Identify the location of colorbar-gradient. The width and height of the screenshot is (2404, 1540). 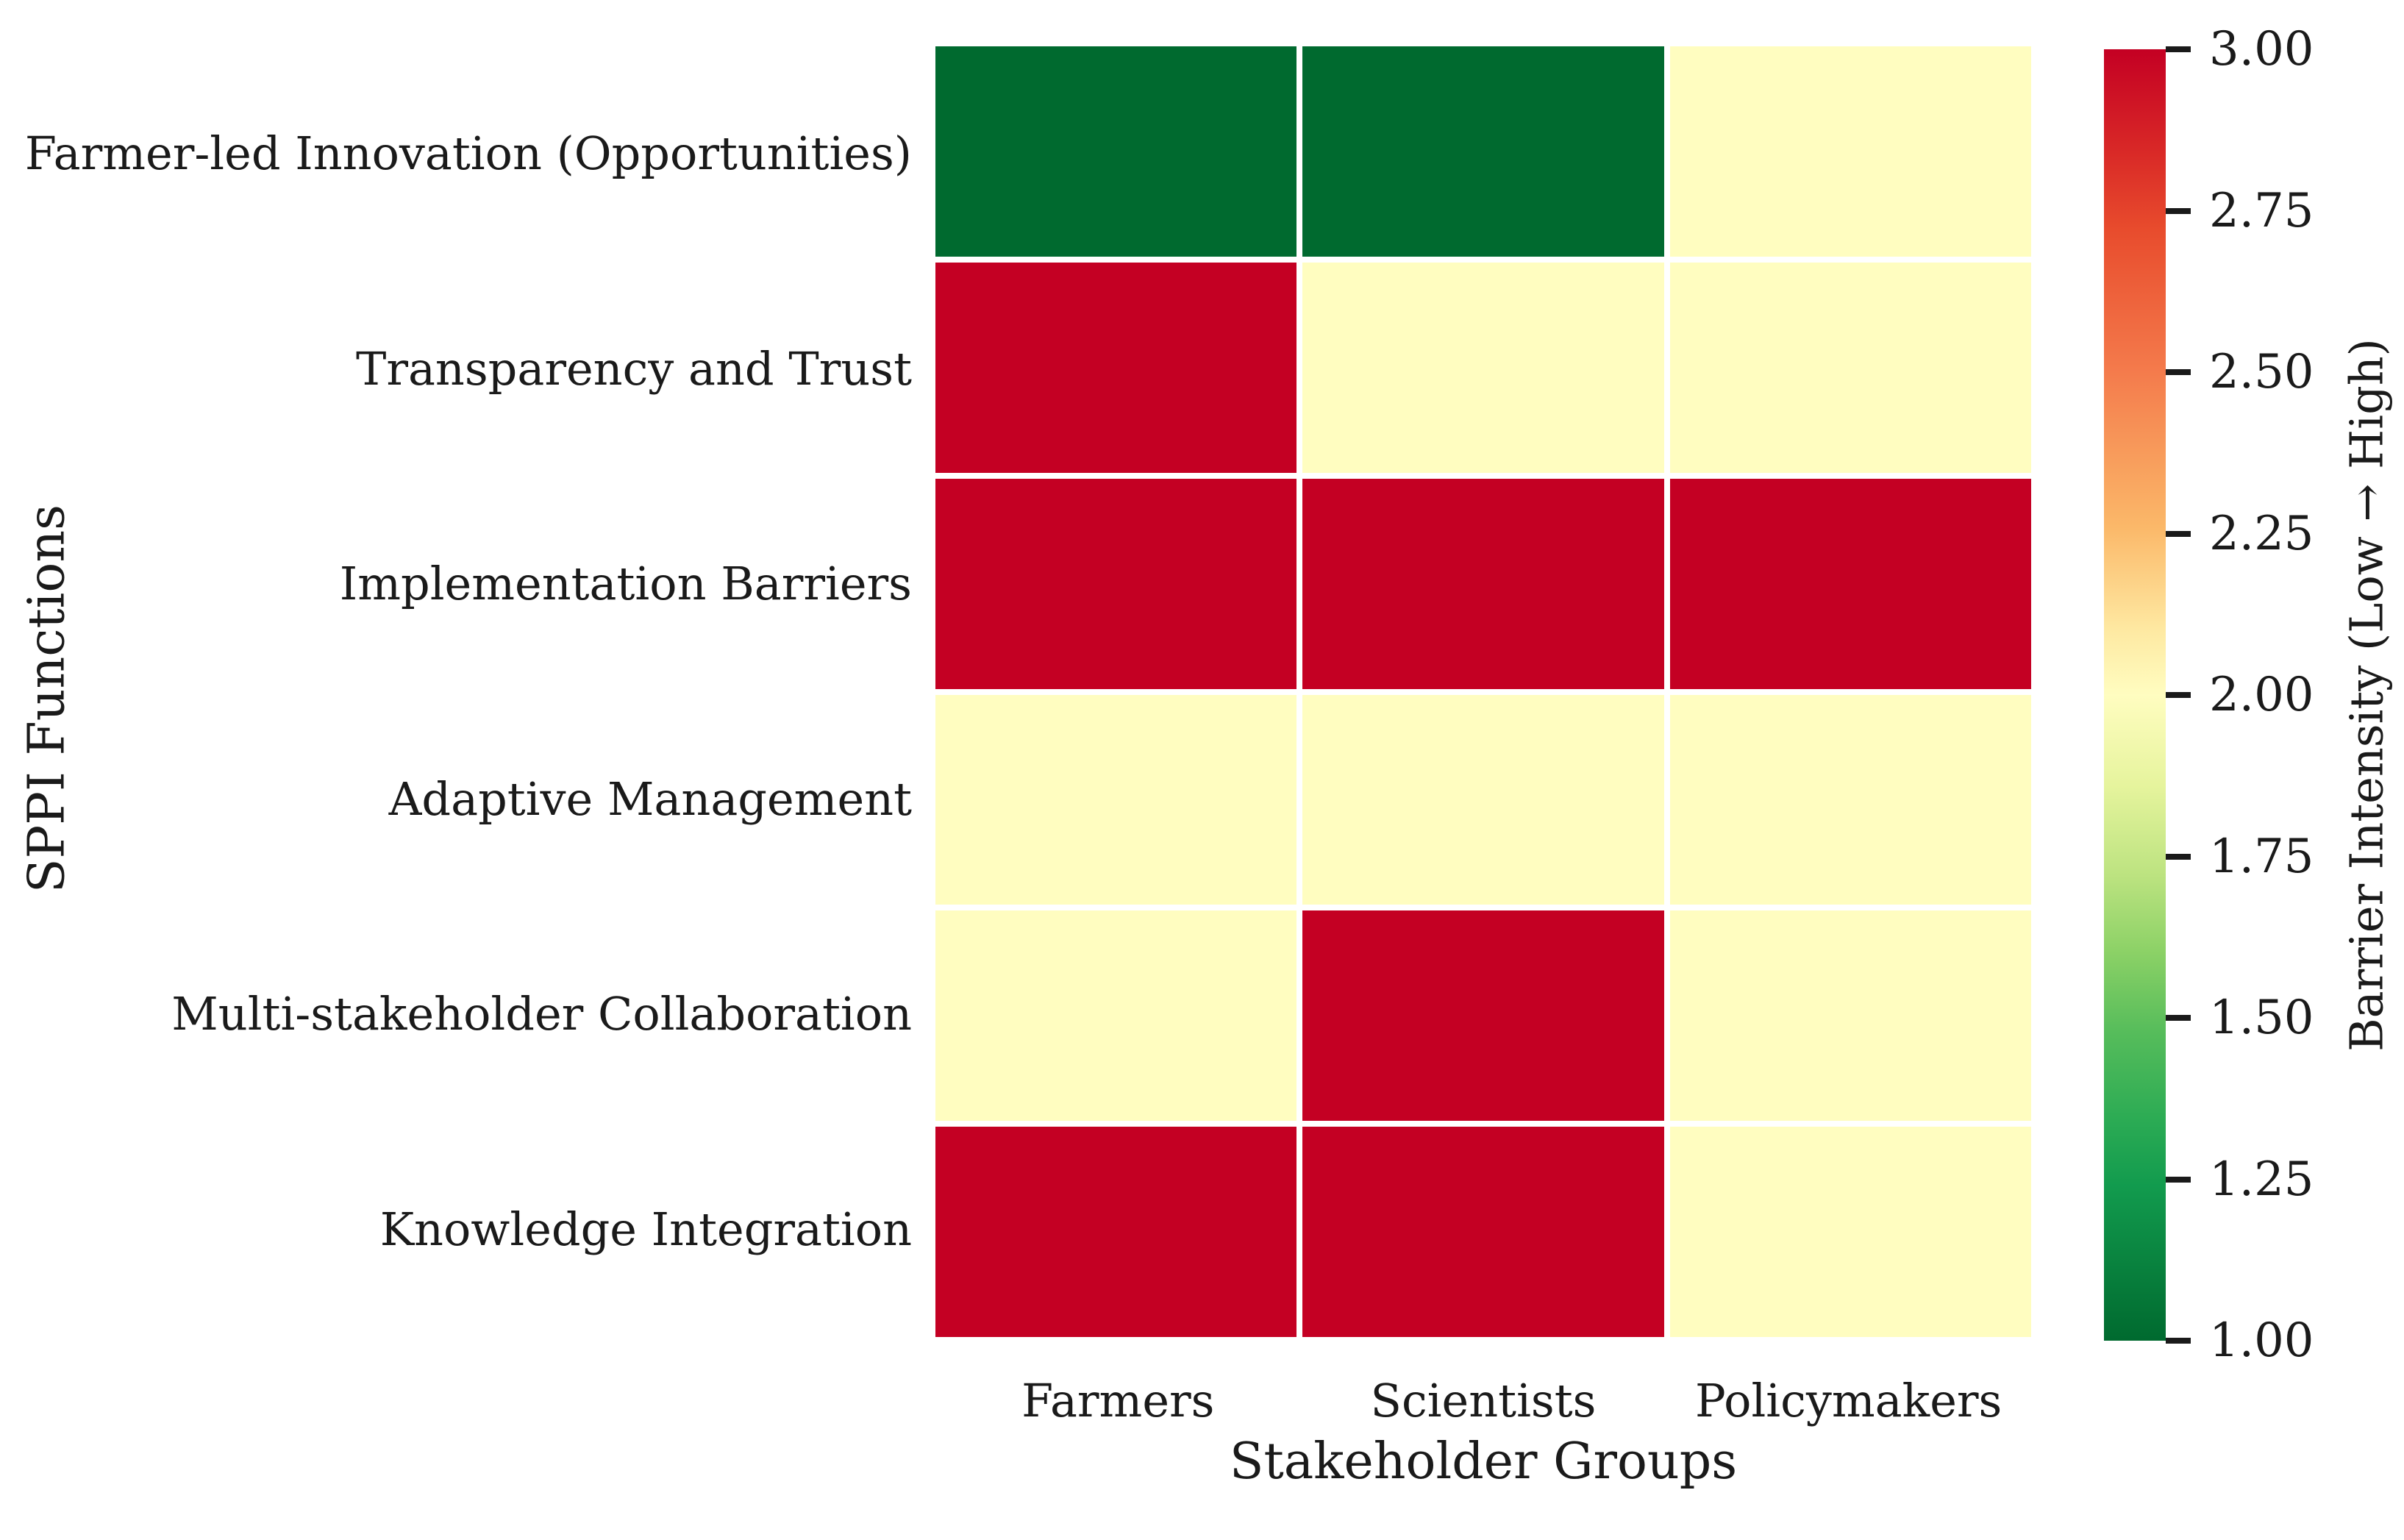
(2135, 695).